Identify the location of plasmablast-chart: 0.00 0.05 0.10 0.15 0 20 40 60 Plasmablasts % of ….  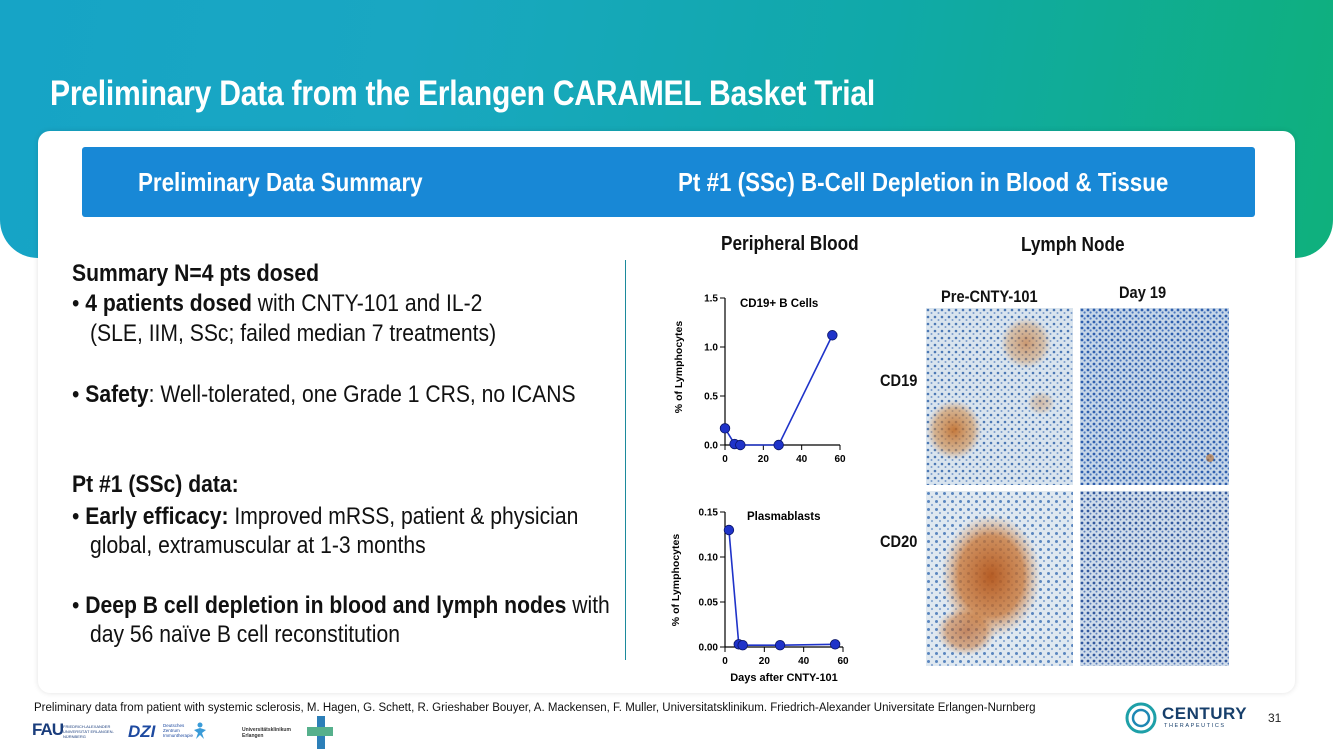
(759, 596).